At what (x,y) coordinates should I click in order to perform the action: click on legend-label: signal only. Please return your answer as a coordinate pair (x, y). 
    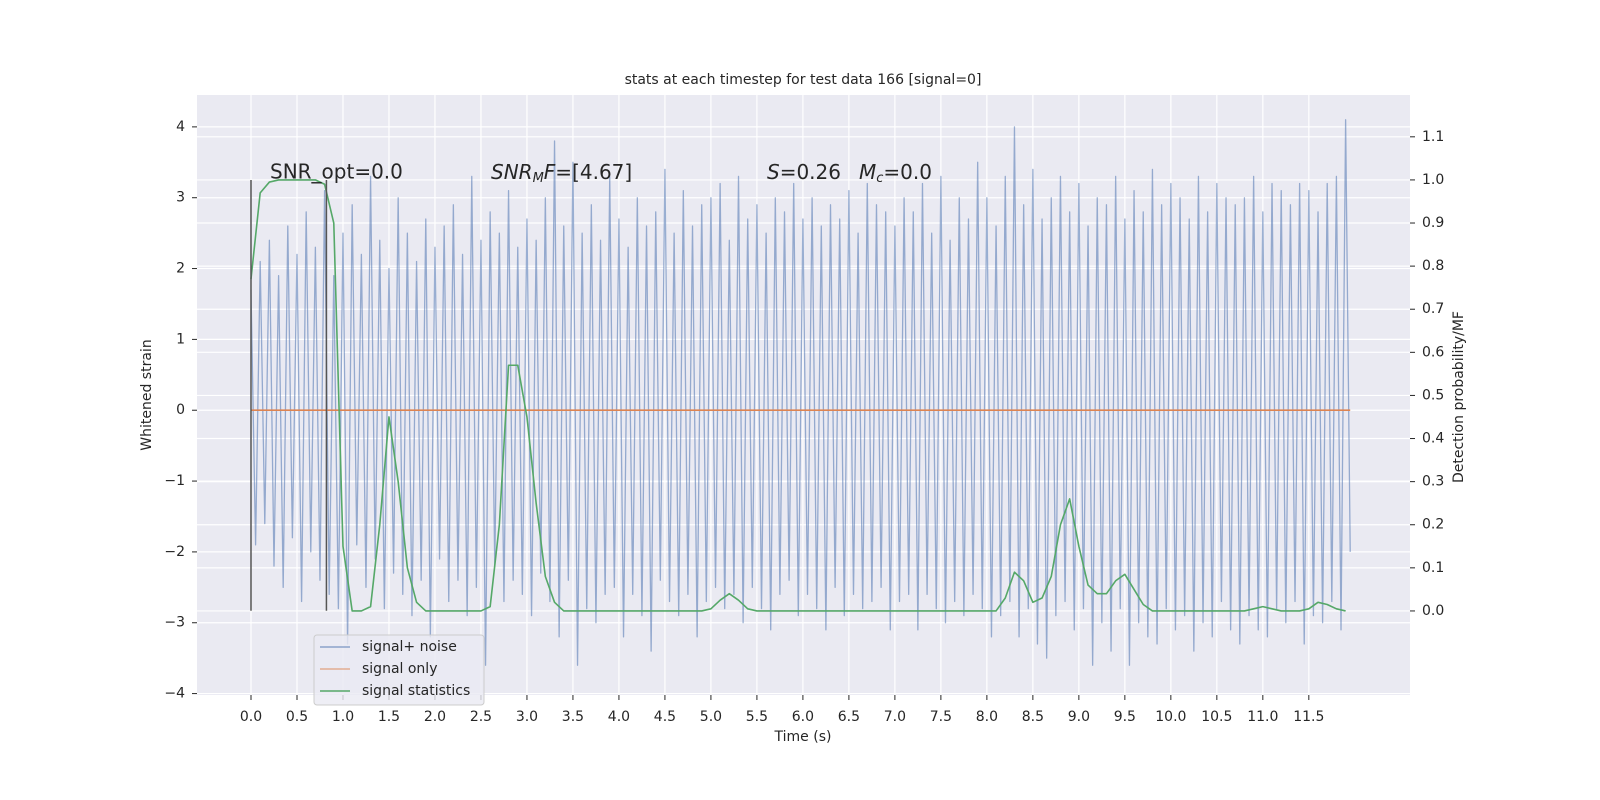
    Looking at the image, I should click on (399, 669).